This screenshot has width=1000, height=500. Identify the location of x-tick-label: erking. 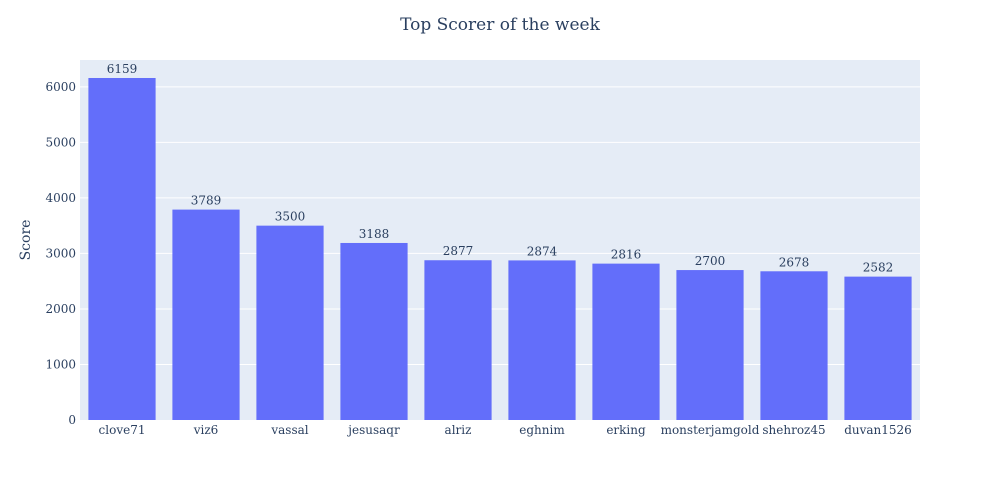
(626, 430).